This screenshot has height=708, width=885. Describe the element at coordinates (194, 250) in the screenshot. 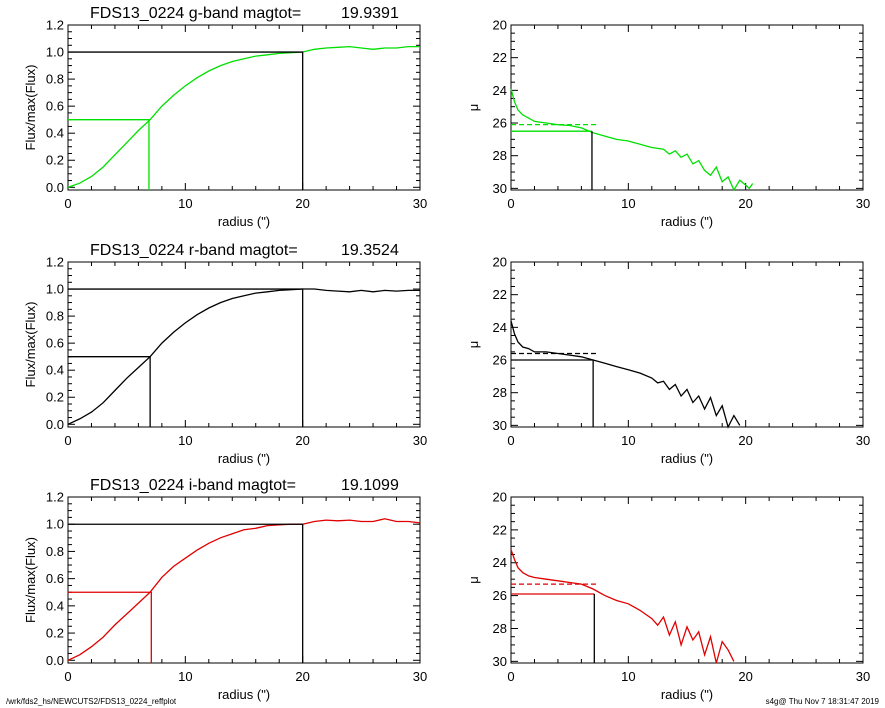

I see `panel-title: FDS13_0224 r-band magtot=` at that location.